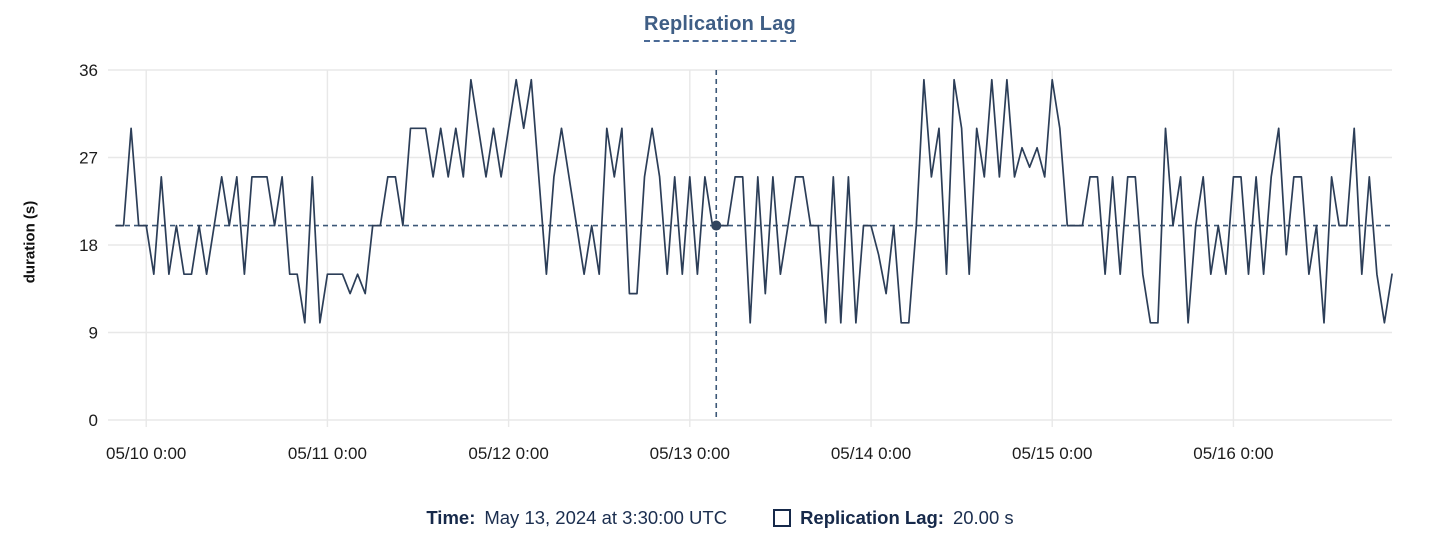 This screenshot has height=556, width=1440. I want to click on y-tick-label: 36, so click(88, 70).